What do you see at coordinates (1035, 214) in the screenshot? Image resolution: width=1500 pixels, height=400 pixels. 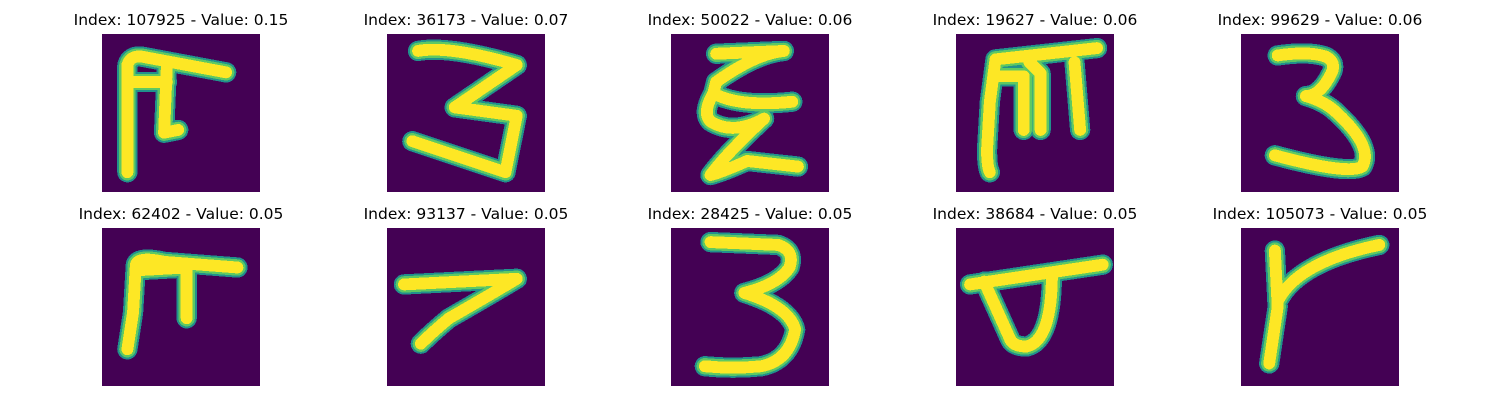 I see `panel-title: Index: 38684 - Value: 0.05` at bounding box center [1035, 214].